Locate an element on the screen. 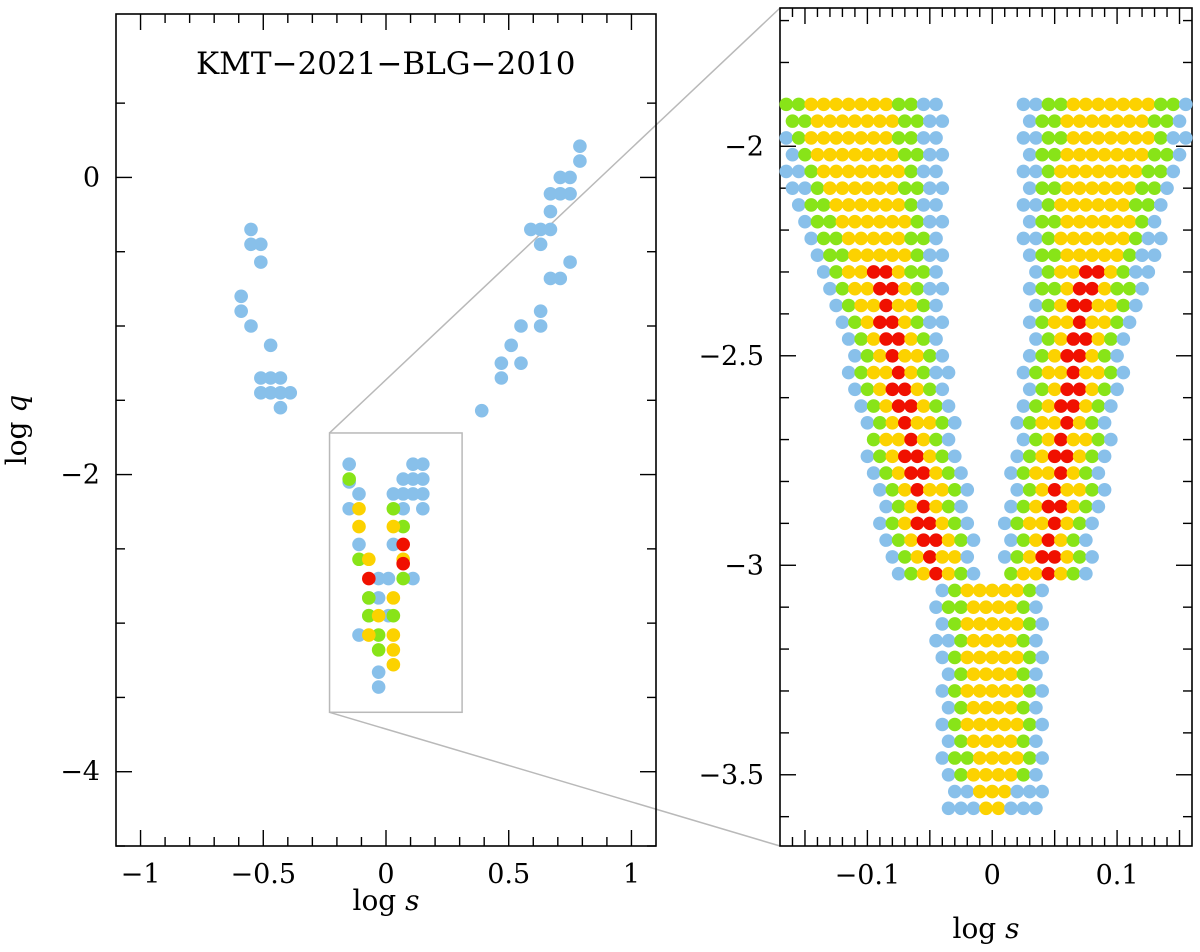 The image size is (1200, 952). event-label: KMT−2021−BLG−2010 is located at coordinates (385, 64).